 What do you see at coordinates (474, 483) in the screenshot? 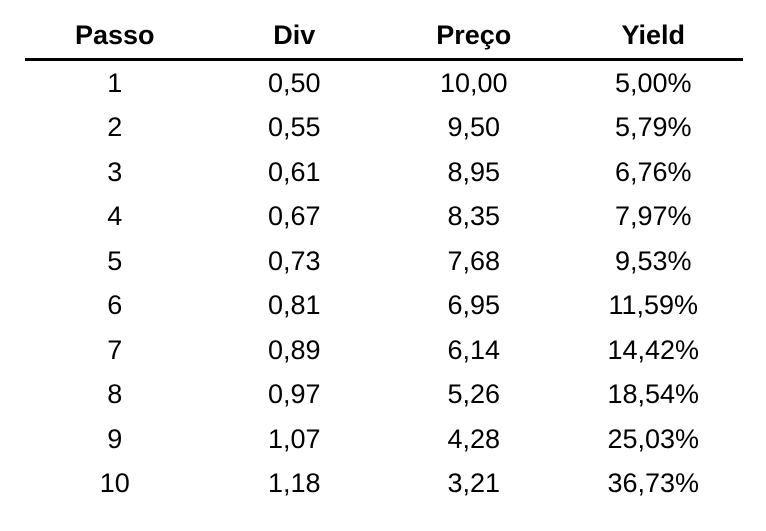
I see `cell-preco: 3,21` at bounding box center [474, 483].